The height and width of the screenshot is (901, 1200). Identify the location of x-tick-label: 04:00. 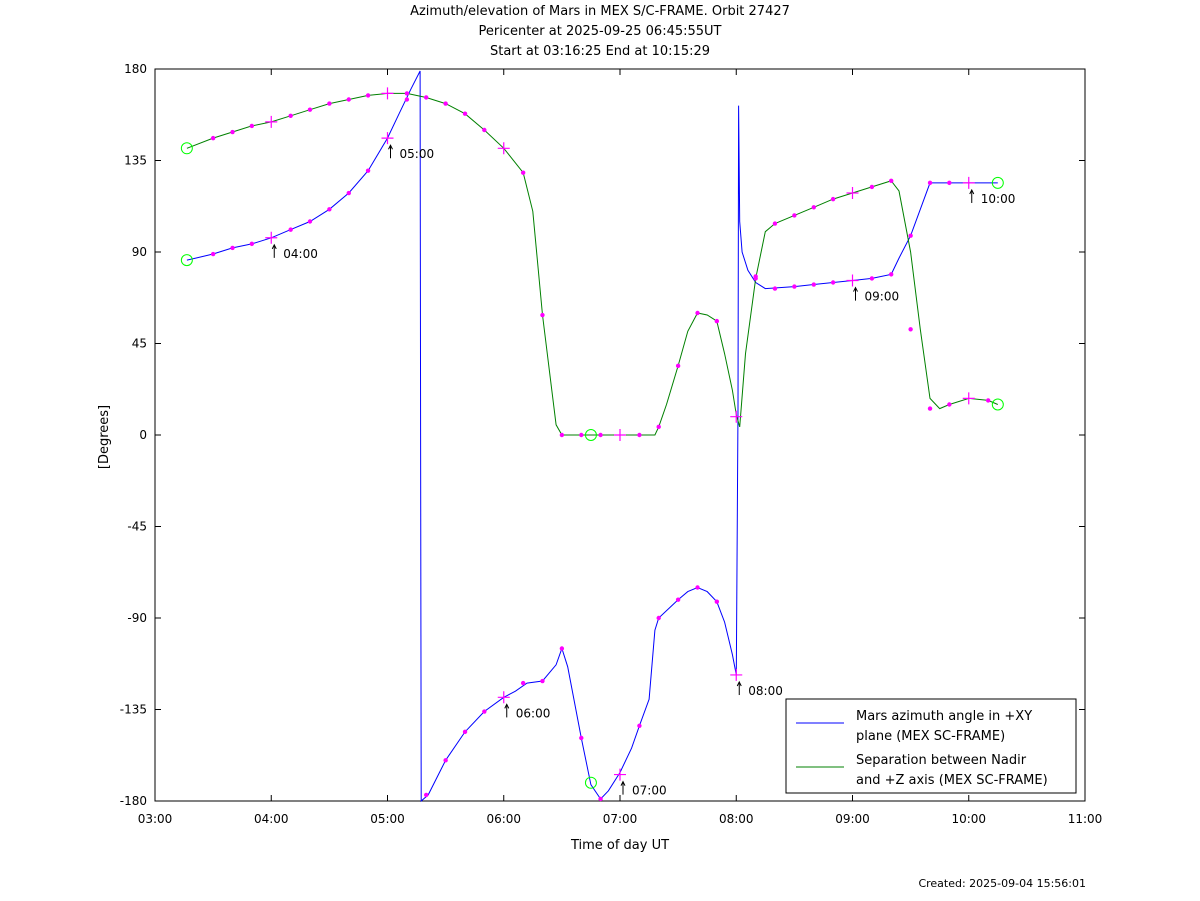
(271, 819).